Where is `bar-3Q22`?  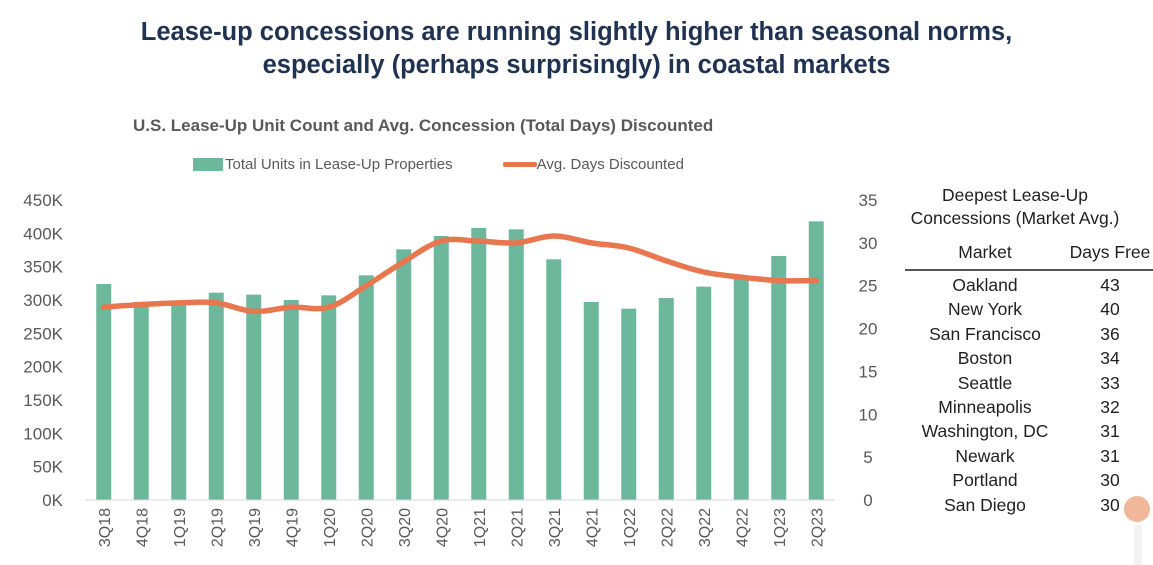
bar-3Q22 is located at coordinates (704, 393).